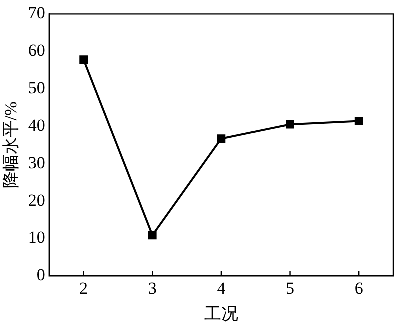 This screenshot has height=327, width=400. I want to click on y-tick-label: 20, so click(37, 200).